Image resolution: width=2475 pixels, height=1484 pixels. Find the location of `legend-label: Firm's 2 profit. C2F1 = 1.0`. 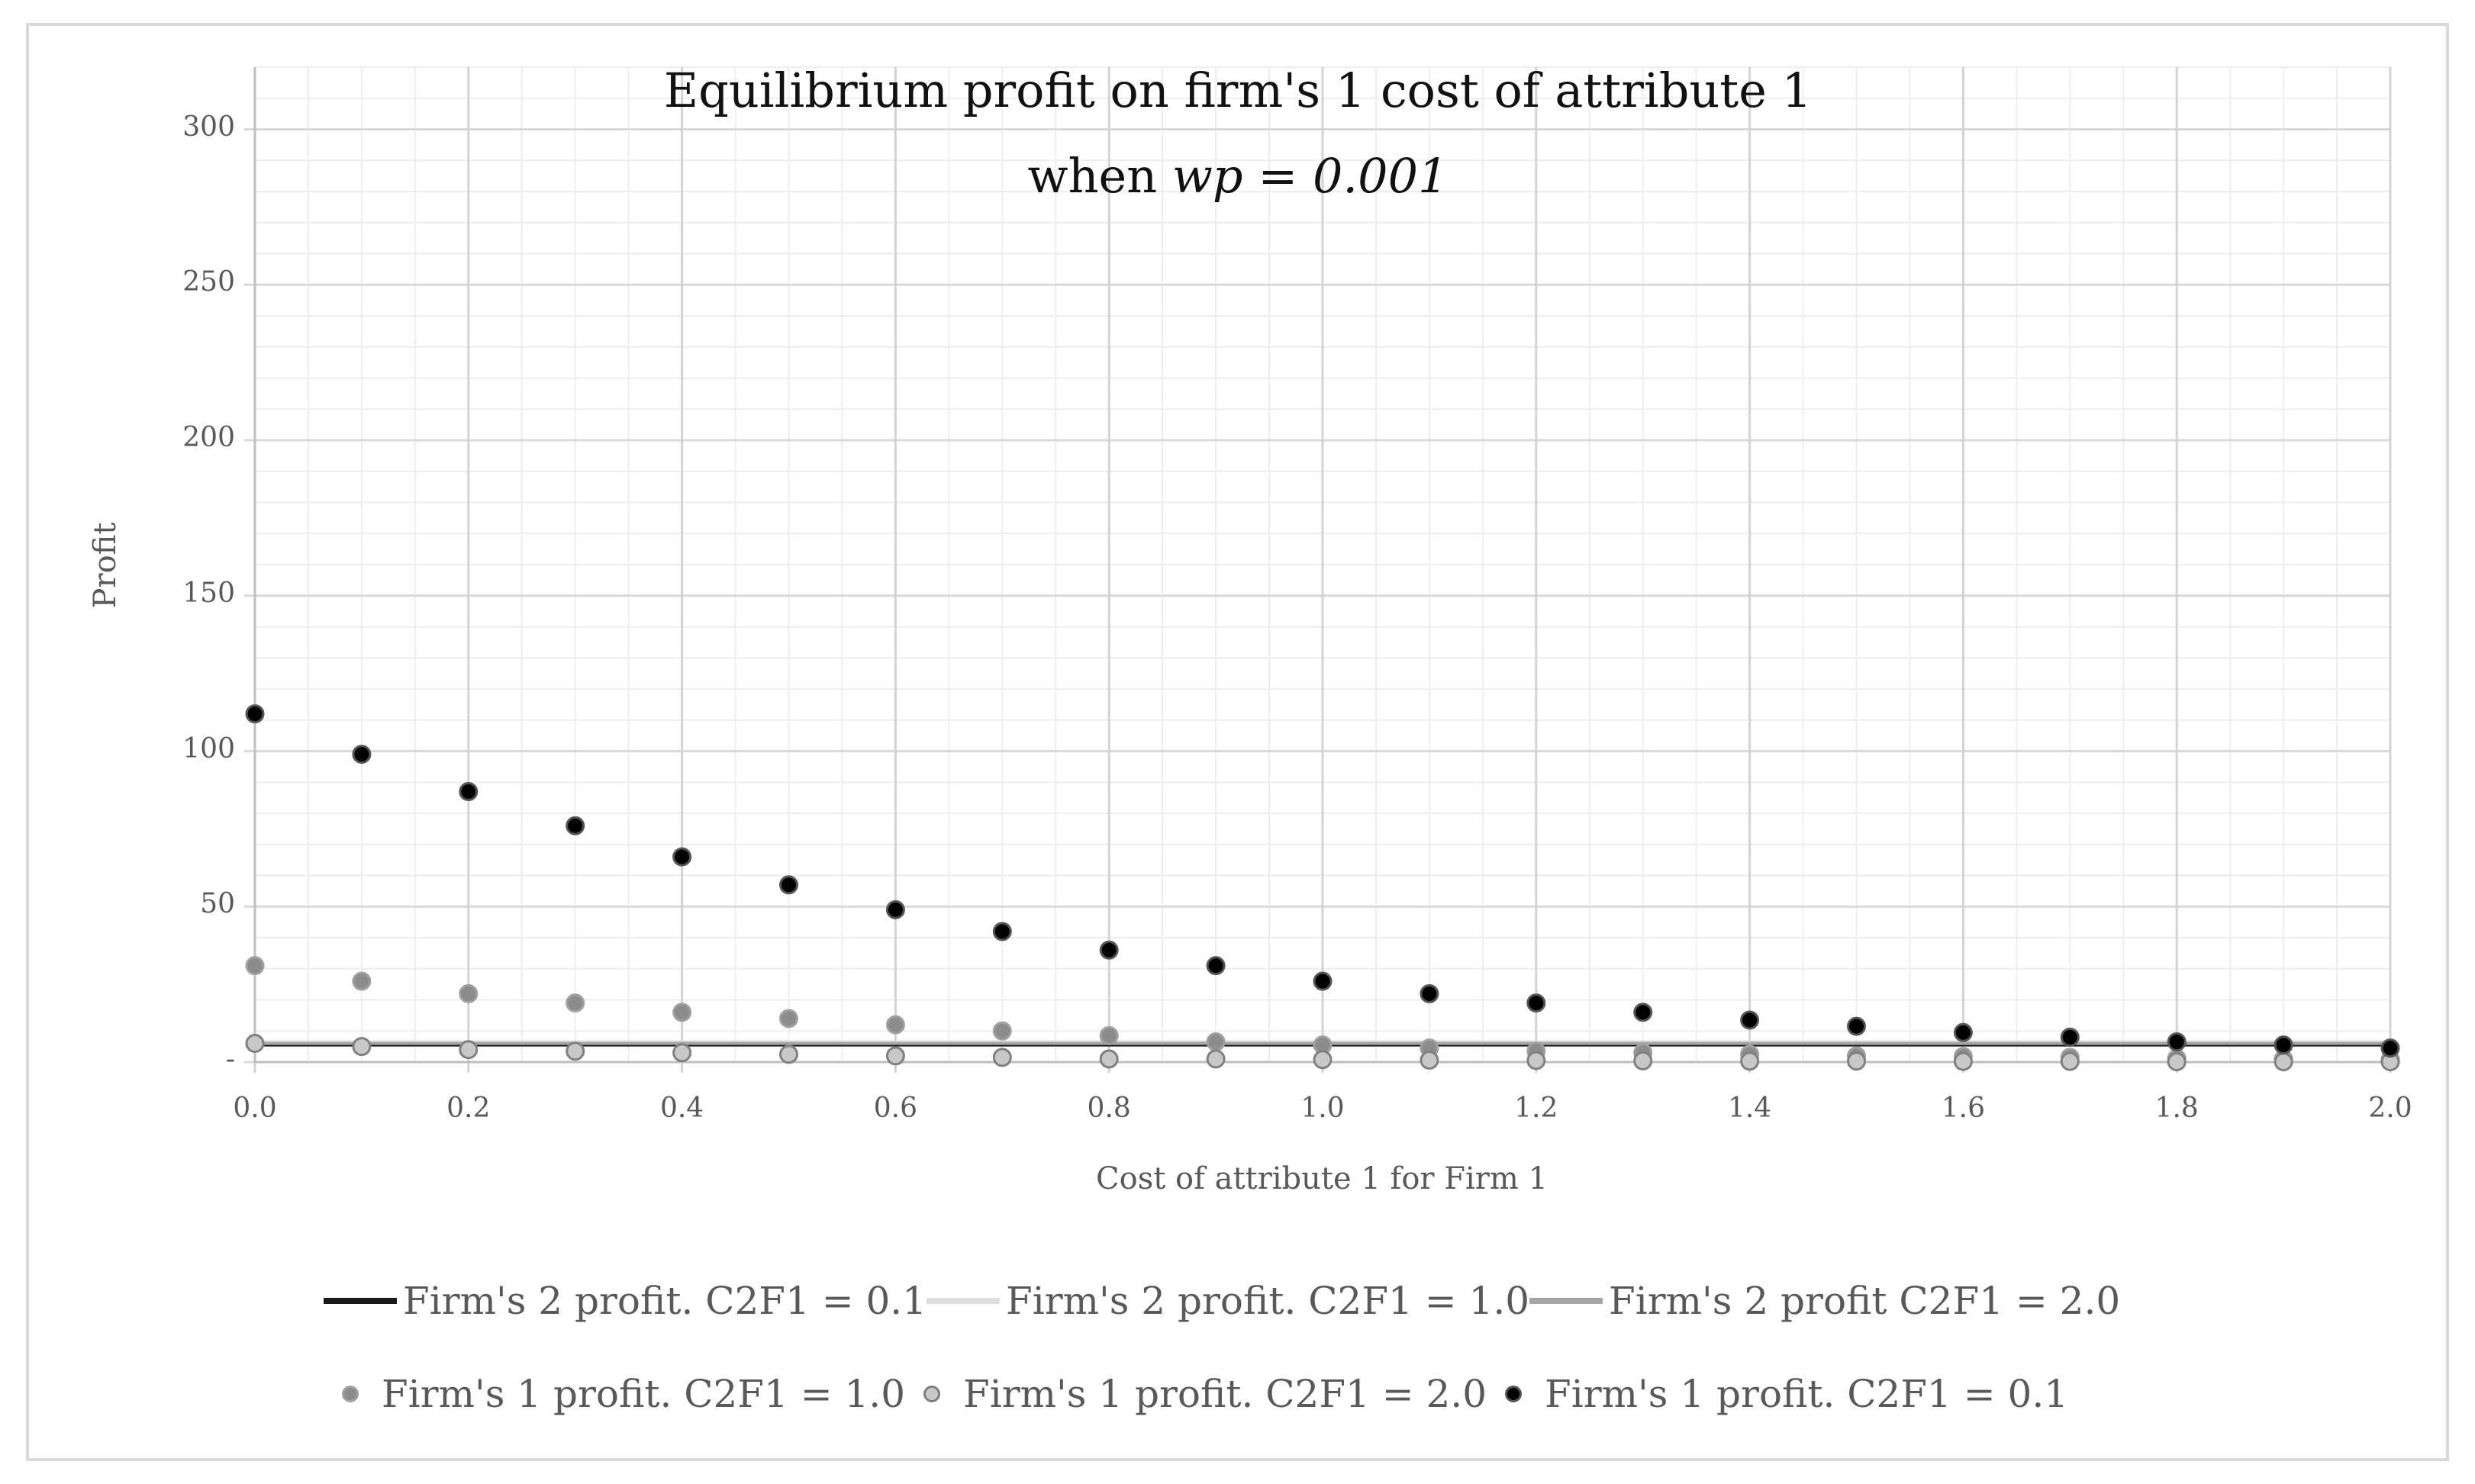

legend-label: Firm's 2 profit. C2F1 = 1.0 is located at coordinates (1268, 1301).